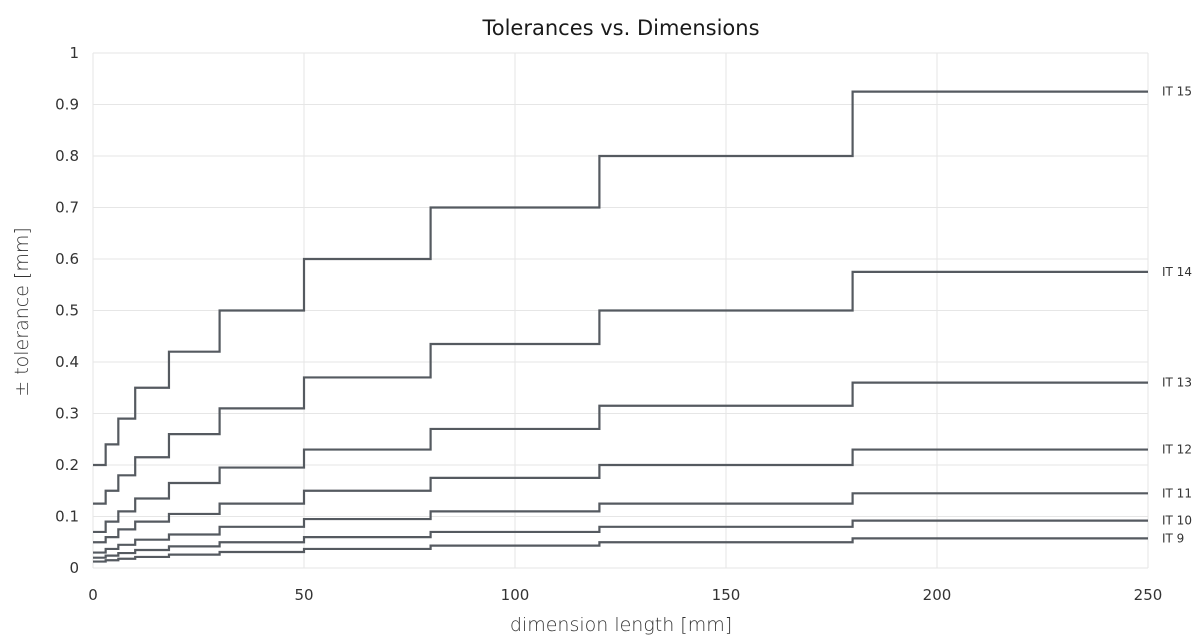 The height and width of the screenshot is (641, 1199). I want to click on y-tick-label: 0.5, so click(67, 311).